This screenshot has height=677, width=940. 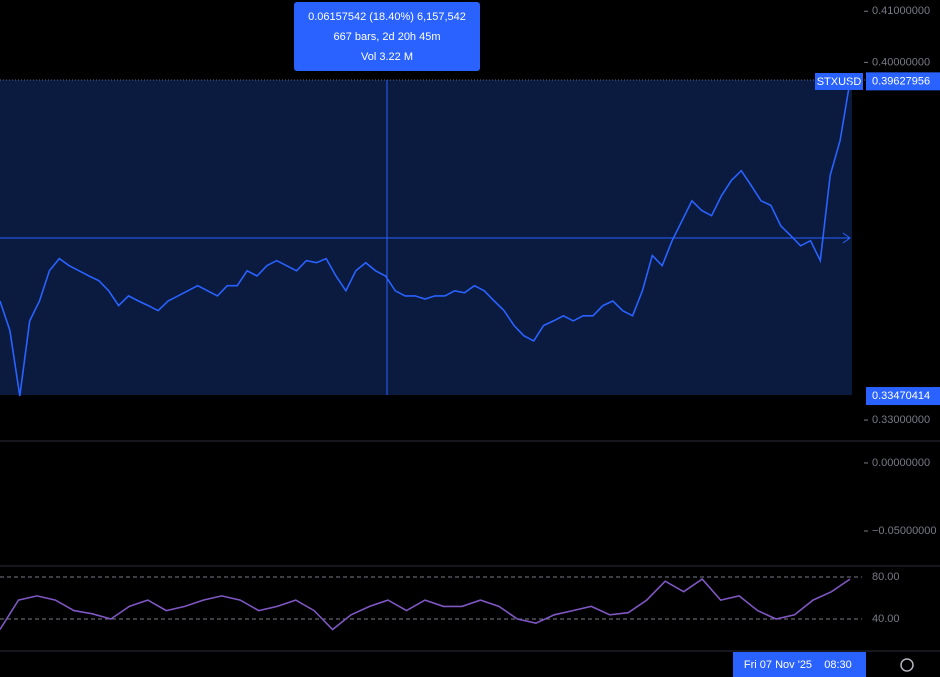 I want to click on price-label: 0.33470414, so click(x=901, y=396).